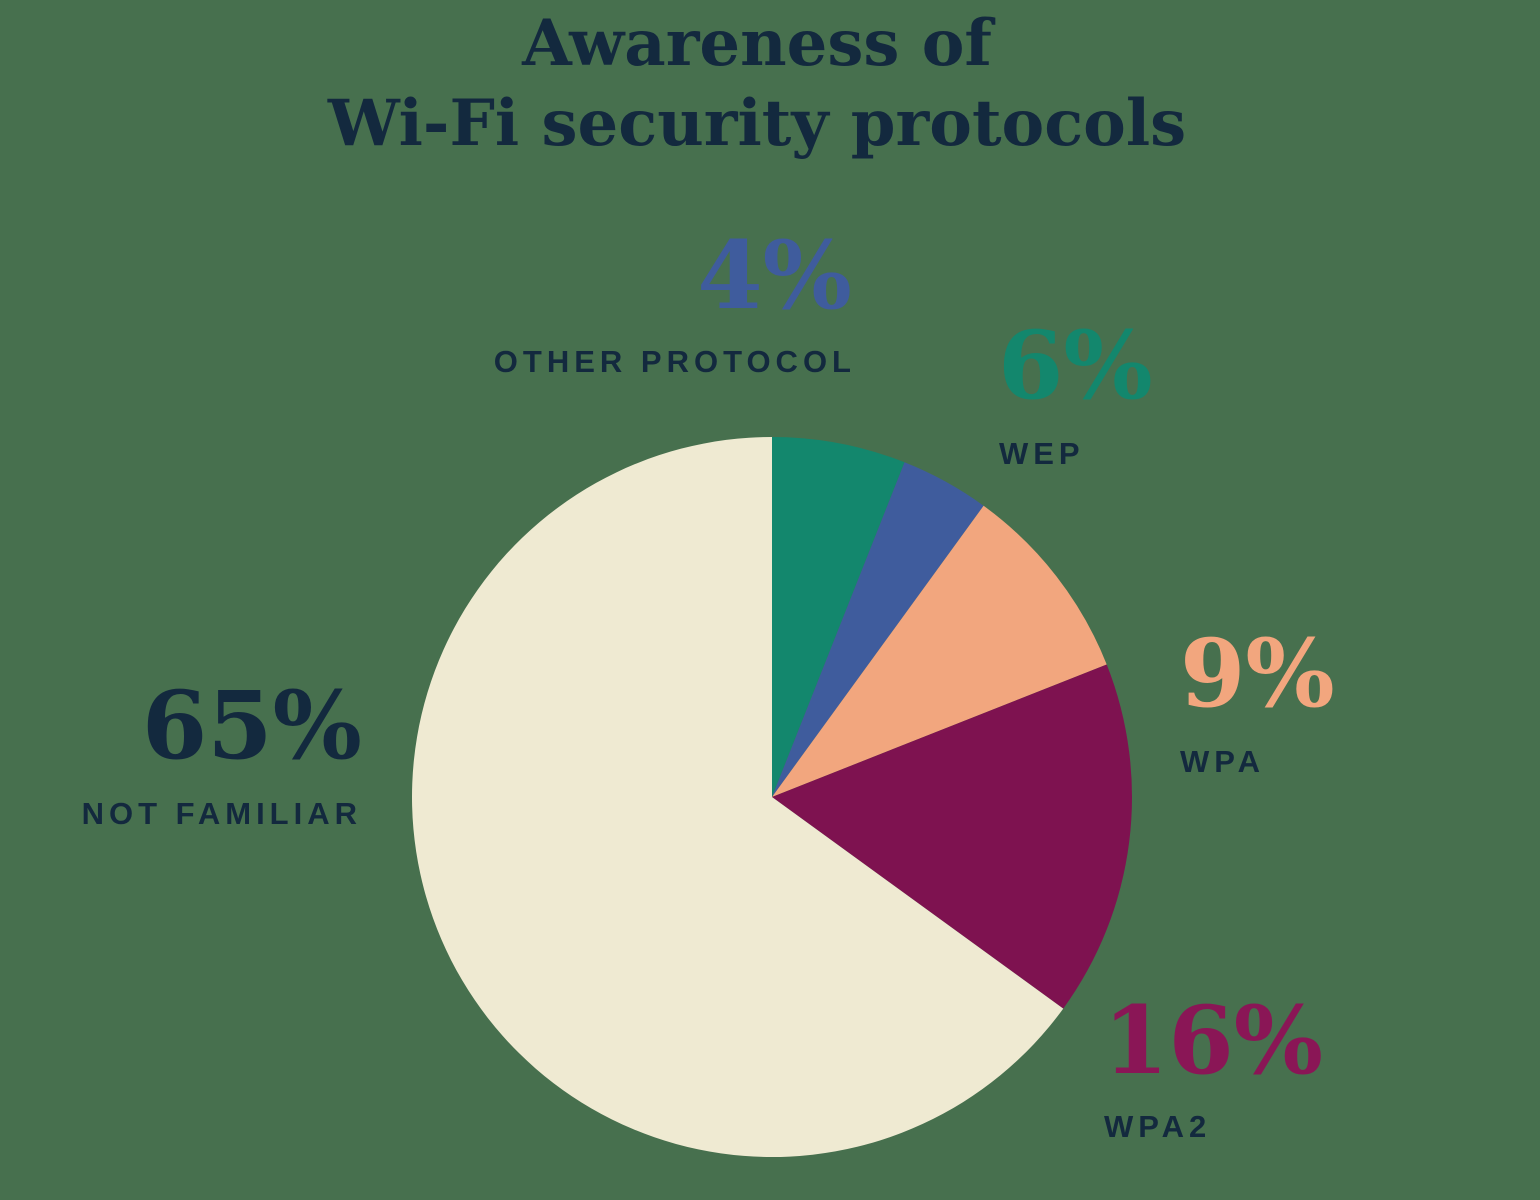  I want to click on chart-title-line1: Awareness of, so click(757, 43).